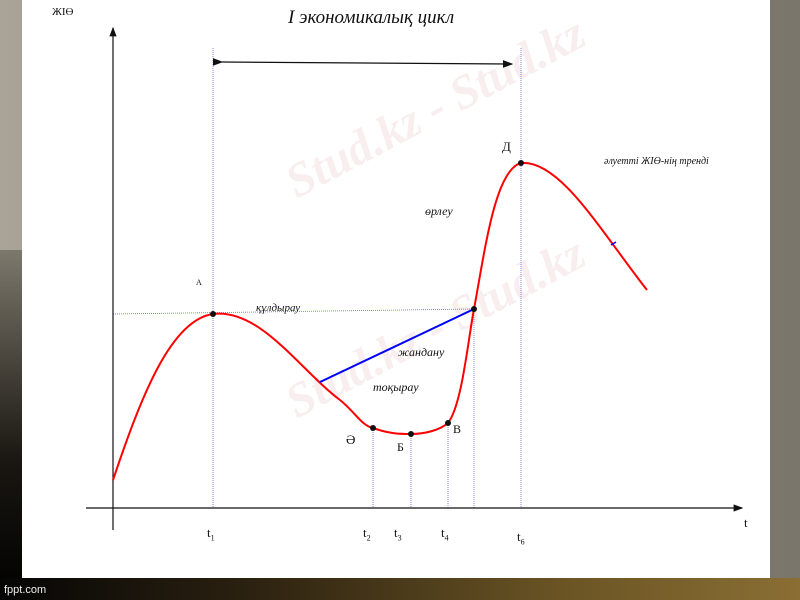 The width and height of the screenshot is (800, 600). What do you see at coordinates (25, 590) in the screenshot?
I see `footer-brand: fppt.com` at bounding box center [25, 590].